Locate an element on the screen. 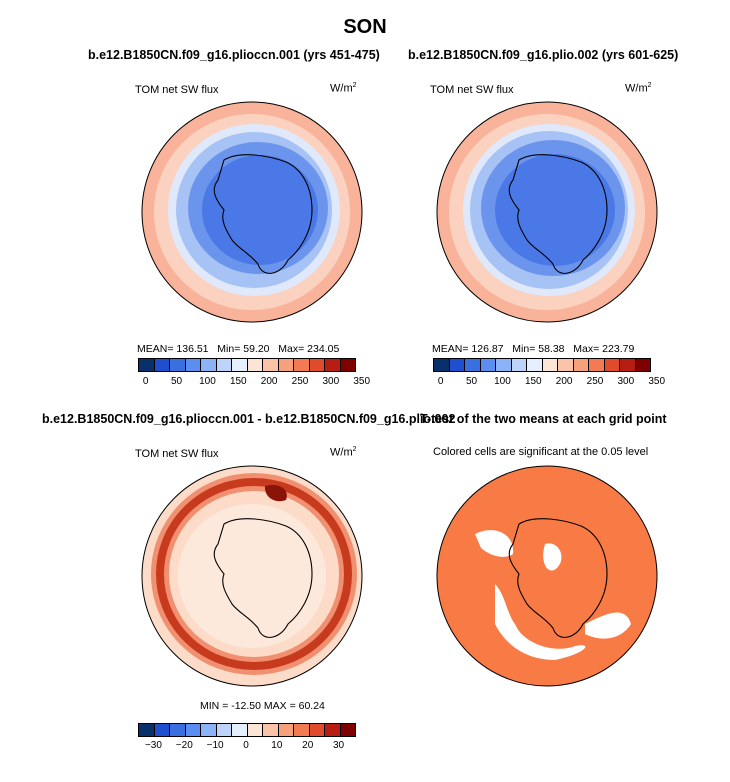  panel-2-colorbar-tick-label: 300 is located at coordinates (626, 381).